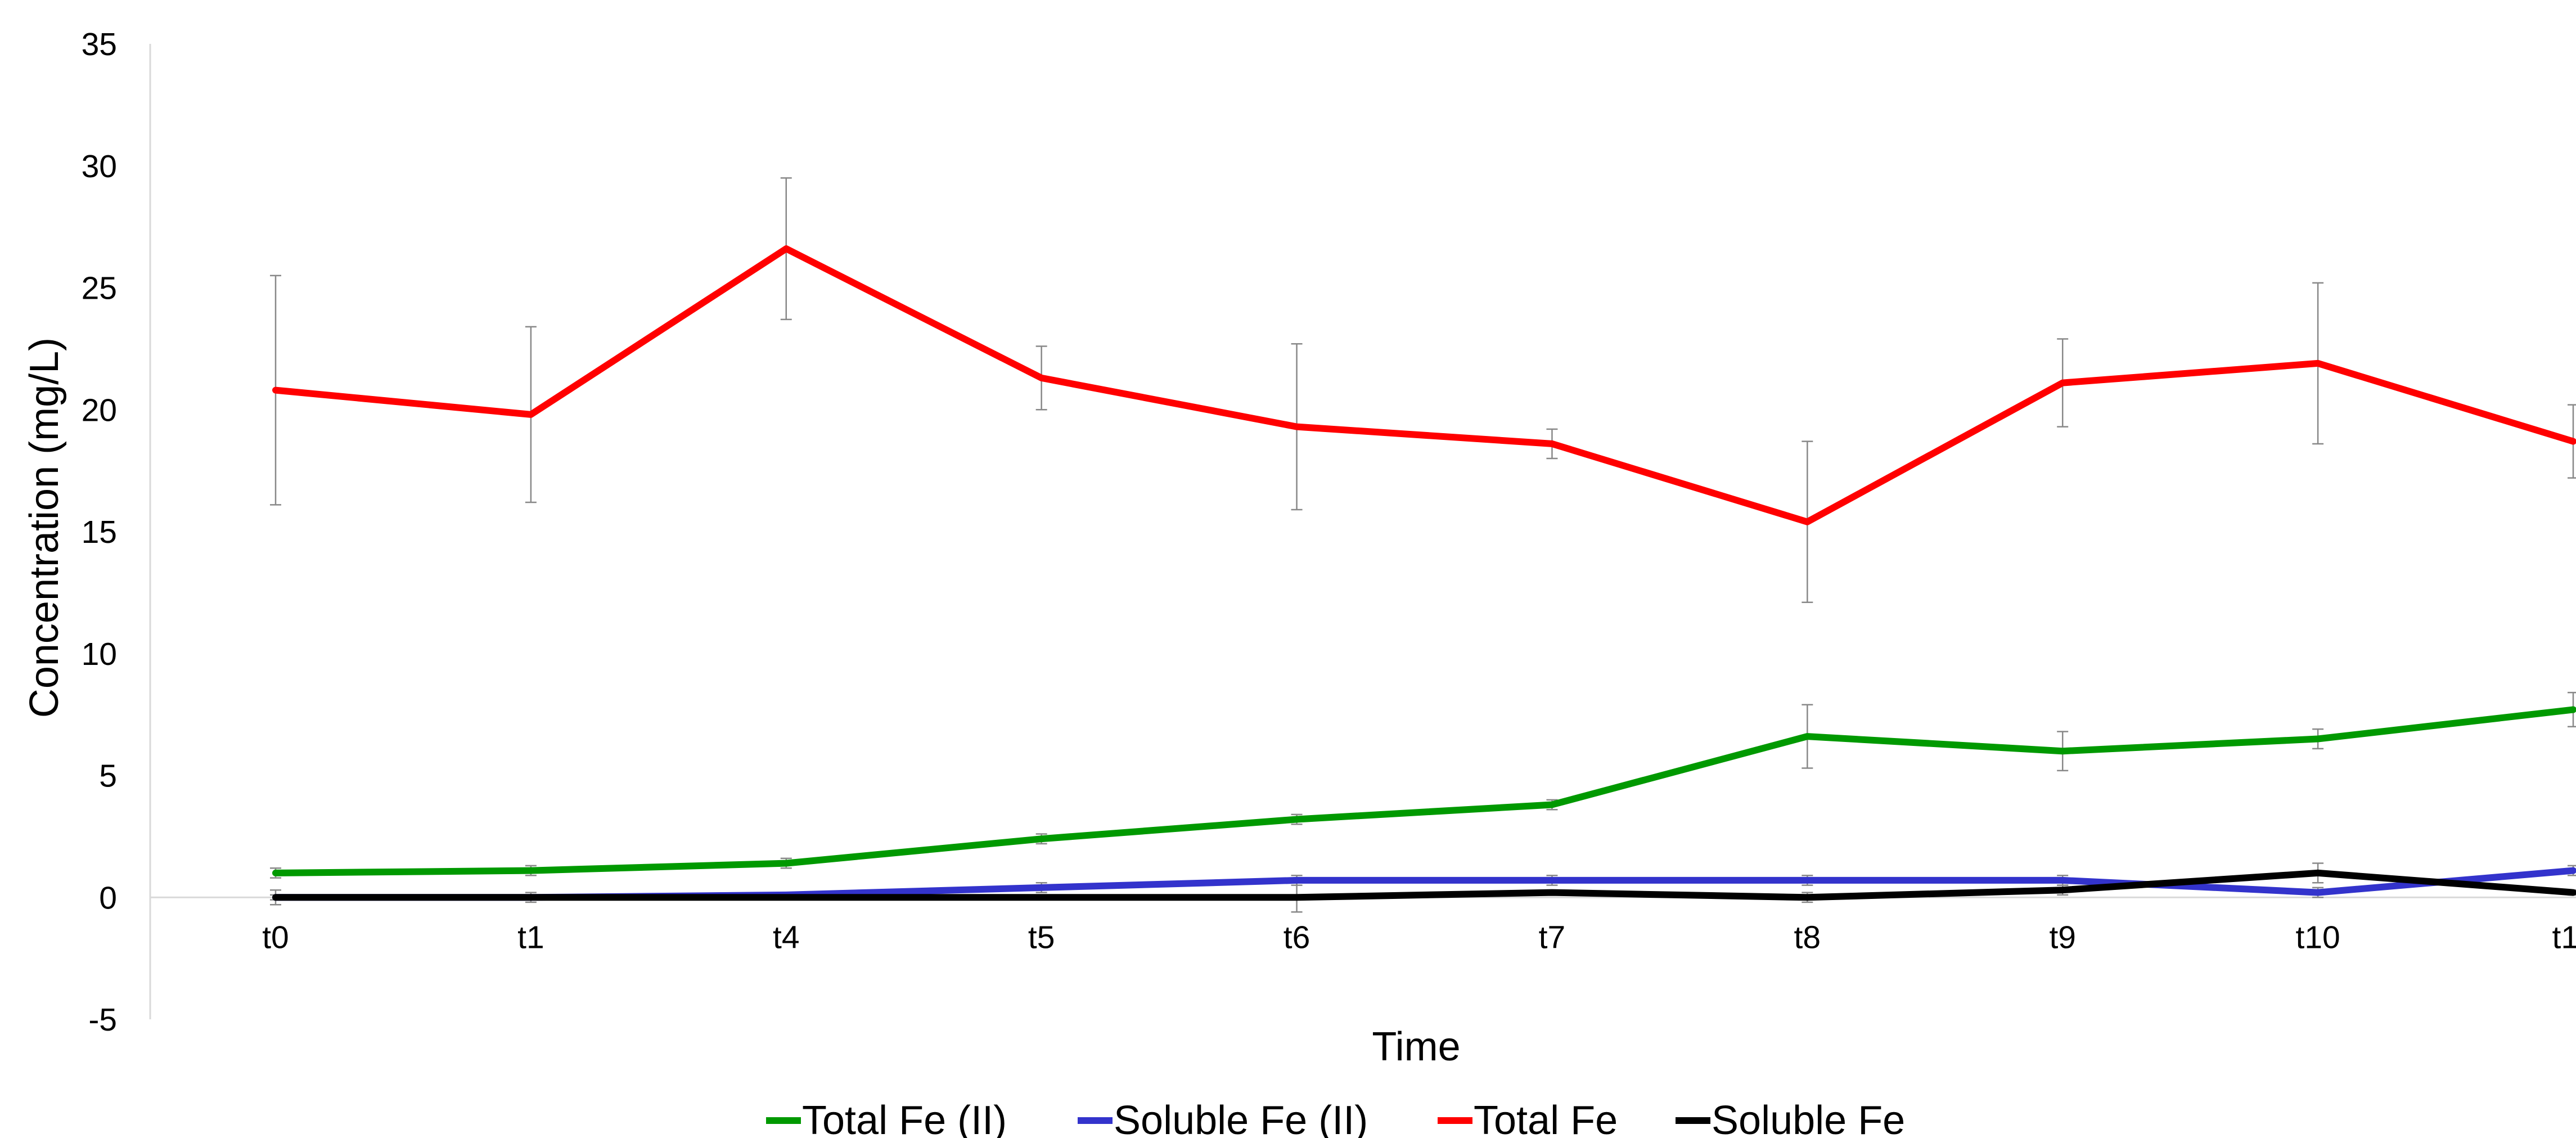 The width and height of the screenshot is (2576, 1138). I want to click on series-line-total-fe-ii, so click(1424, 791).